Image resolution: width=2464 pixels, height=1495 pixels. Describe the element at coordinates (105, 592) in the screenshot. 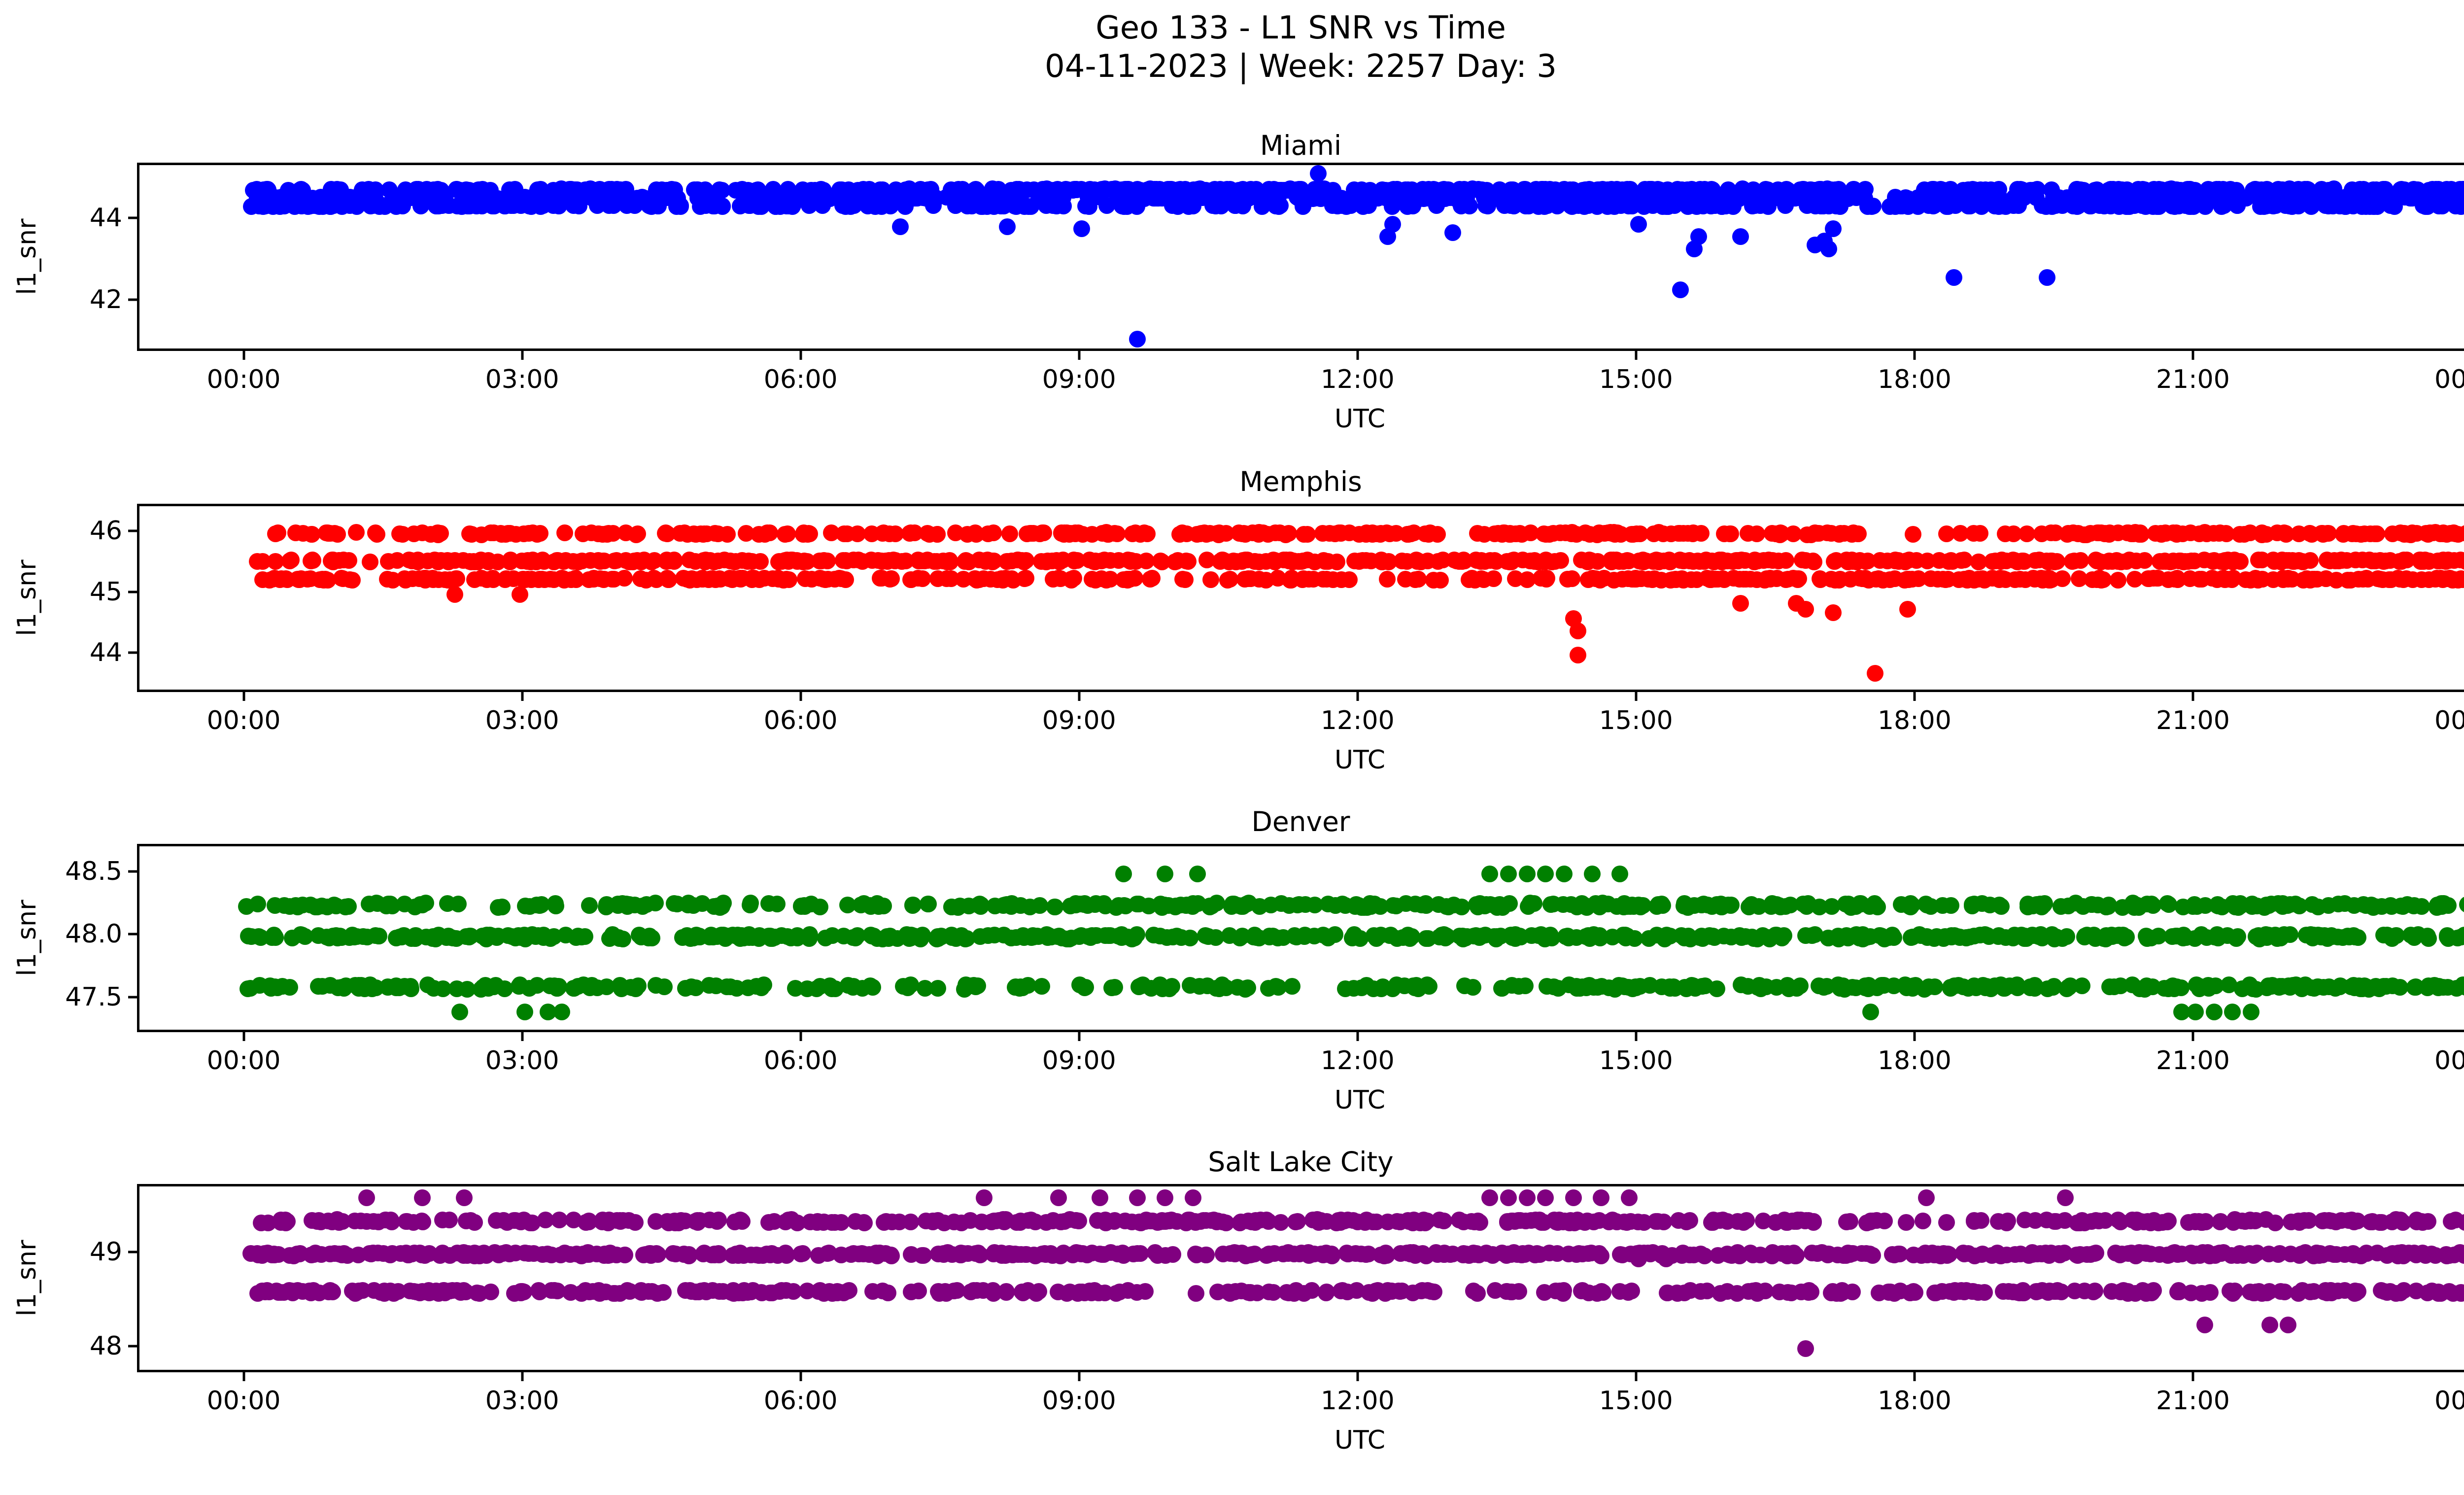

I see `y-tick-label: 45` at that location.